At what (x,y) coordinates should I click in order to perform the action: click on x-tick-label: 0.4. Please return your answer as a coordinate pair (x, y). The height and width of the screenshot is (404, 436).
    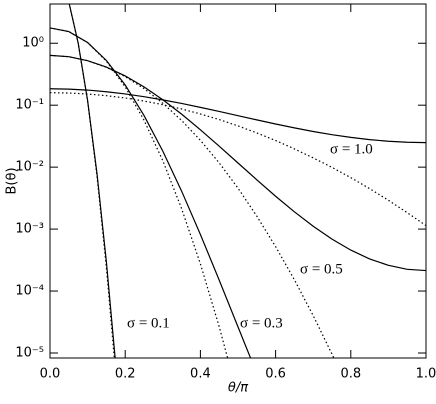
    Looking at the image, I should click on (200, 374).